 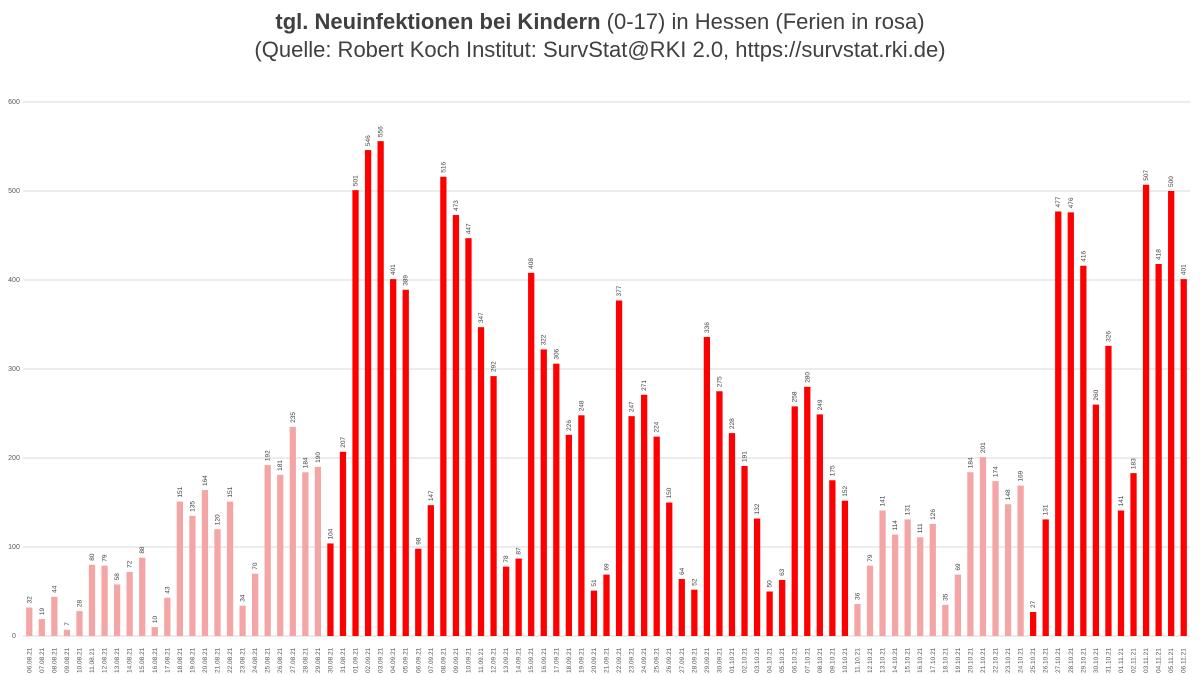 What do you see at coordinates (456, 205) in the screenshot?
I see `data-label: 473` at bounding box center [456, 205].